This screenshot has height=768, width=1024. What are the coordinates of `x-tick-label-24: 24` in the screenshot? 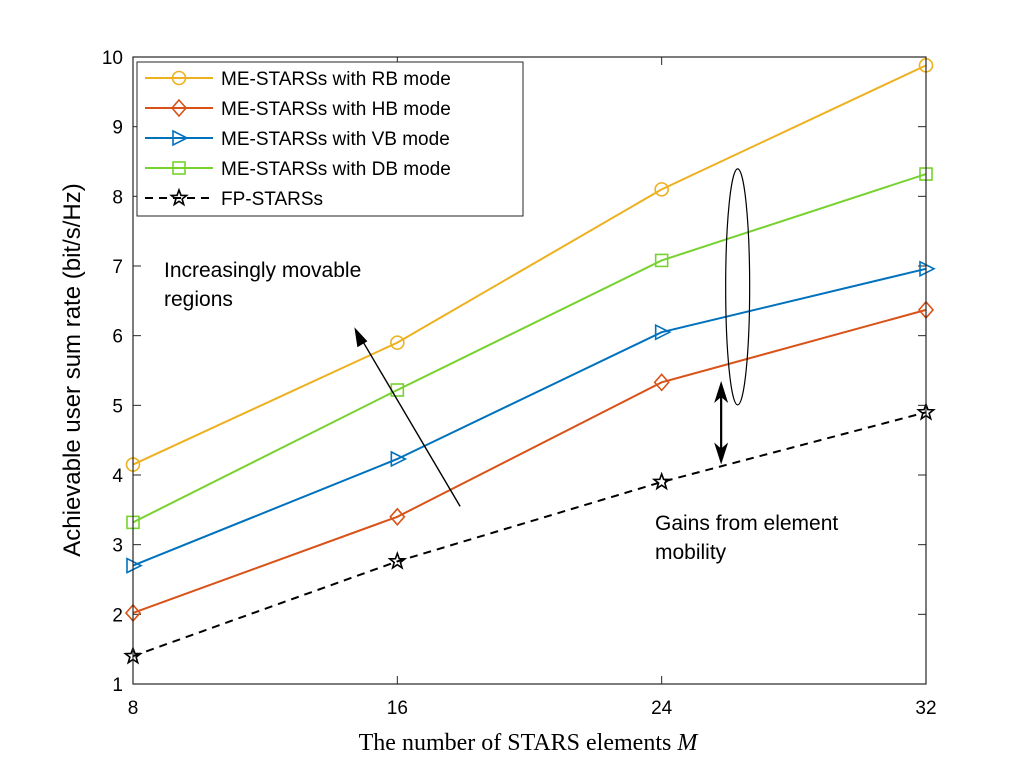 It's located at (662, 708).